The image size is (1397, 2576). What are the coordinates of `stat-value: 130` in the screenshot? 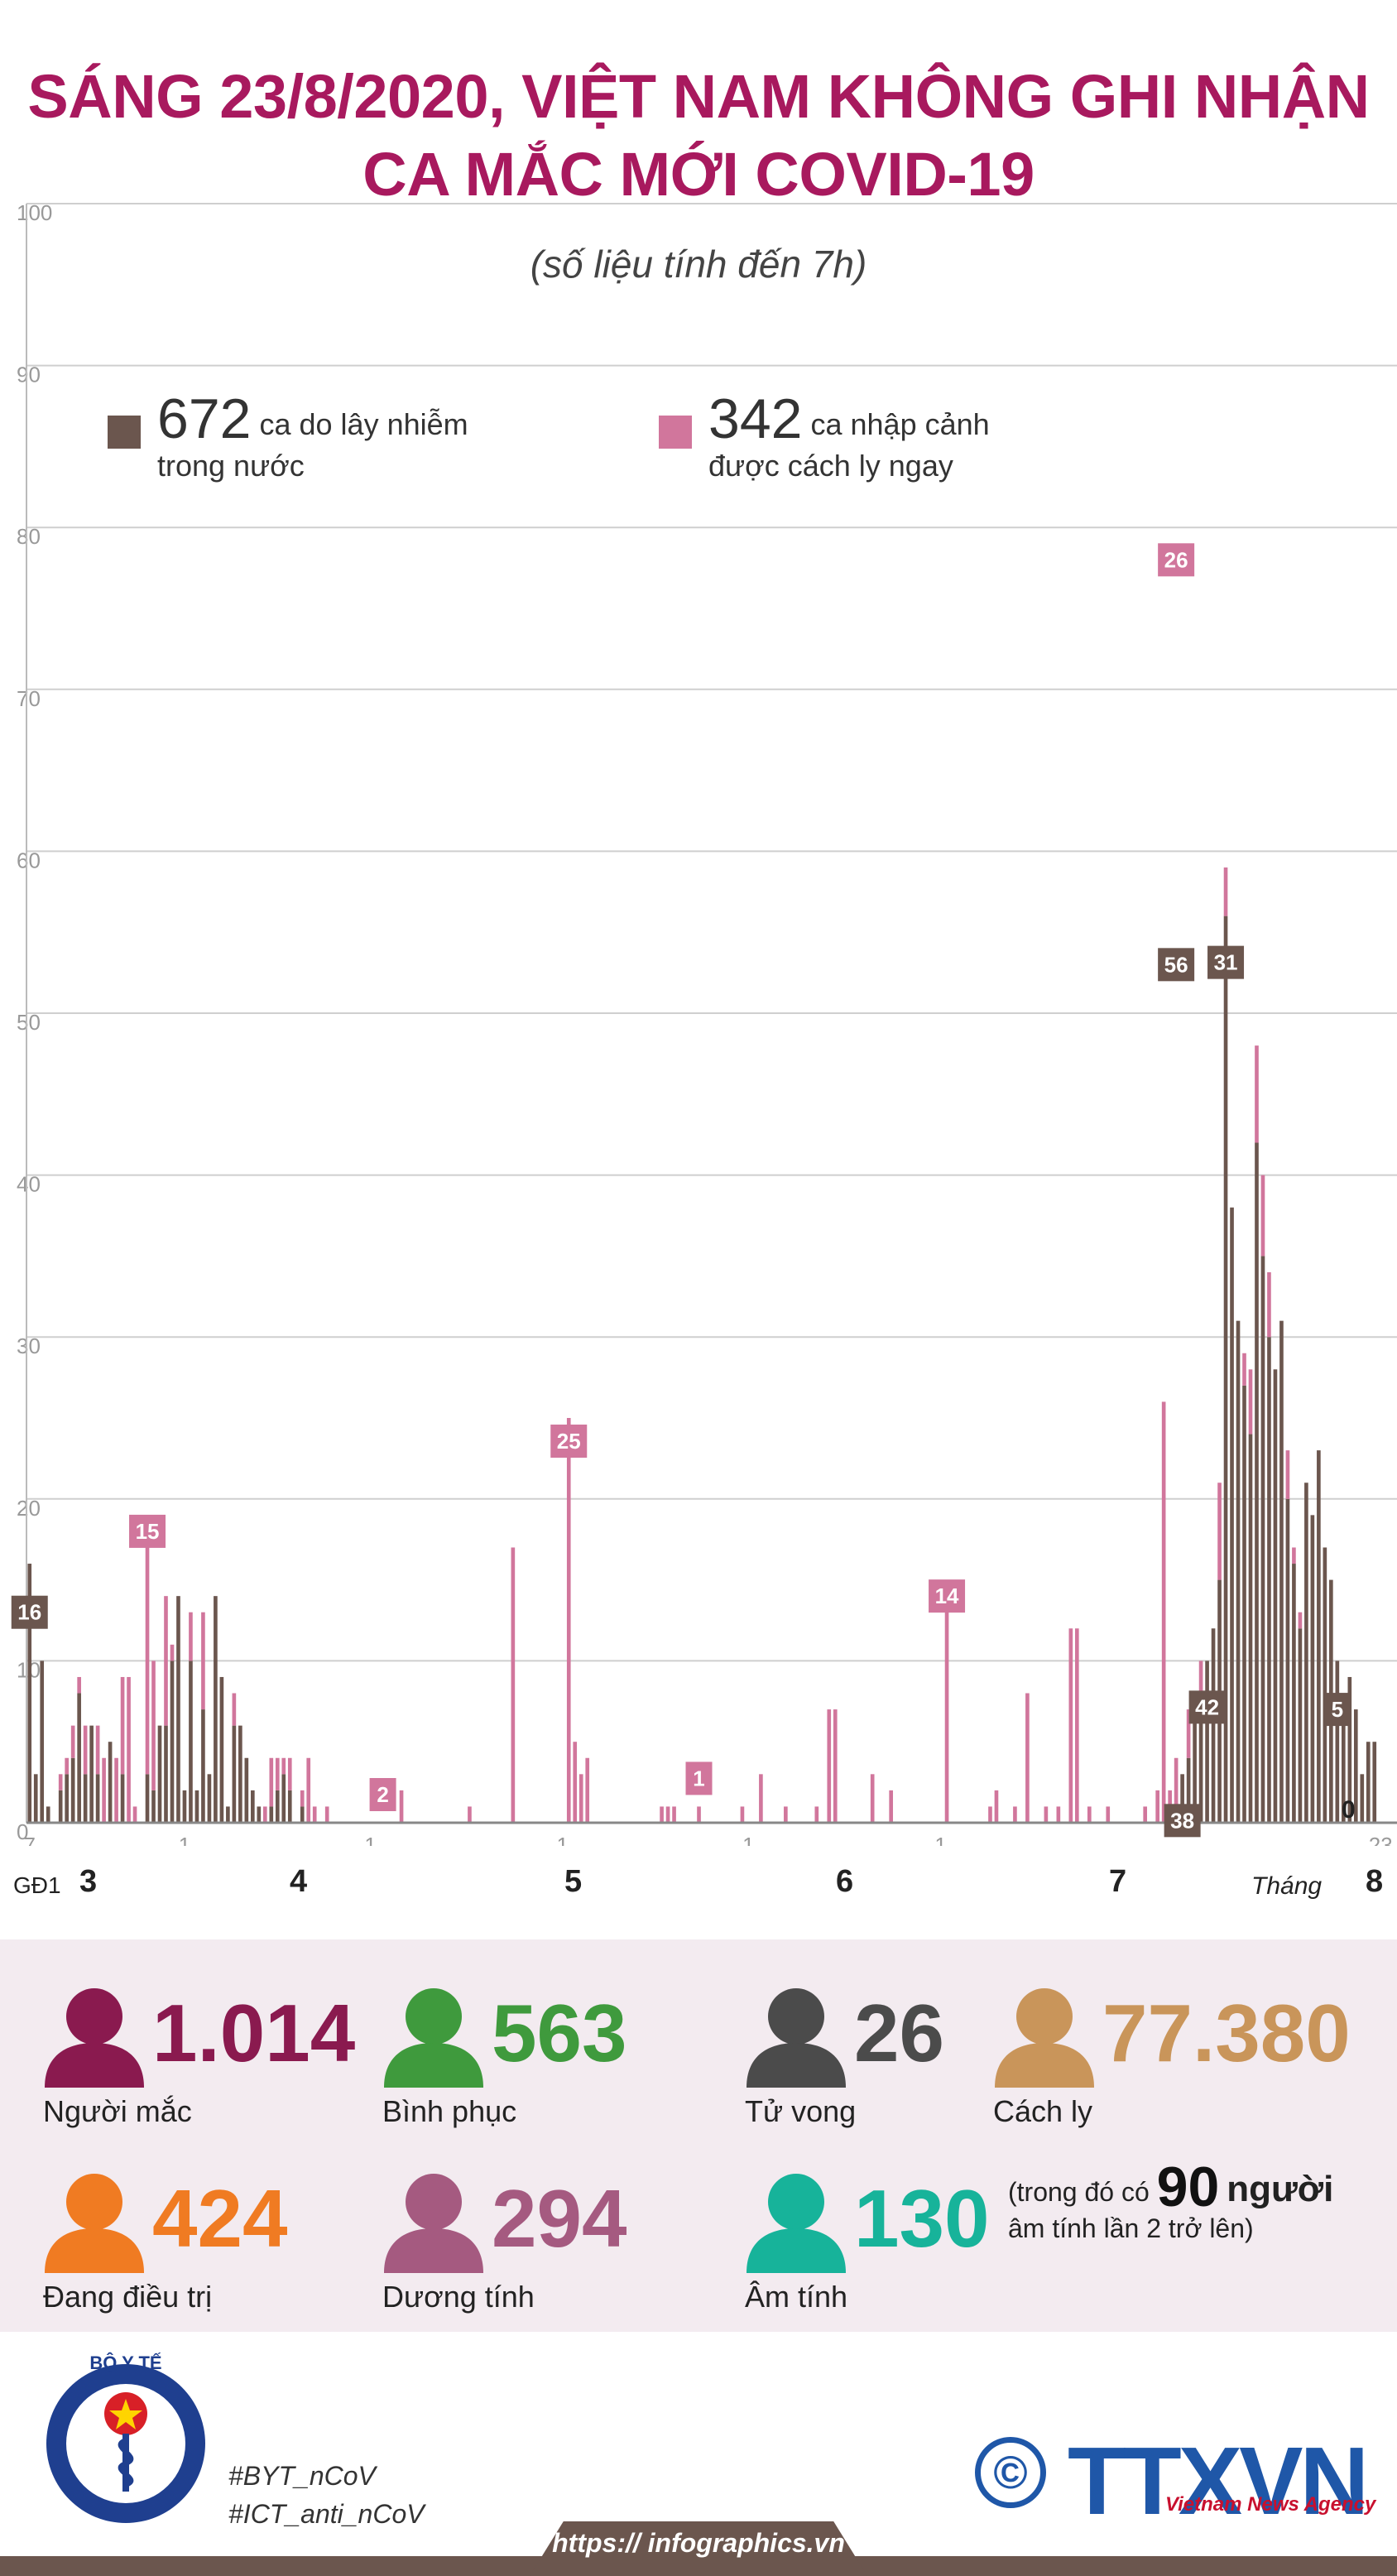 It's located at (922, 2218).